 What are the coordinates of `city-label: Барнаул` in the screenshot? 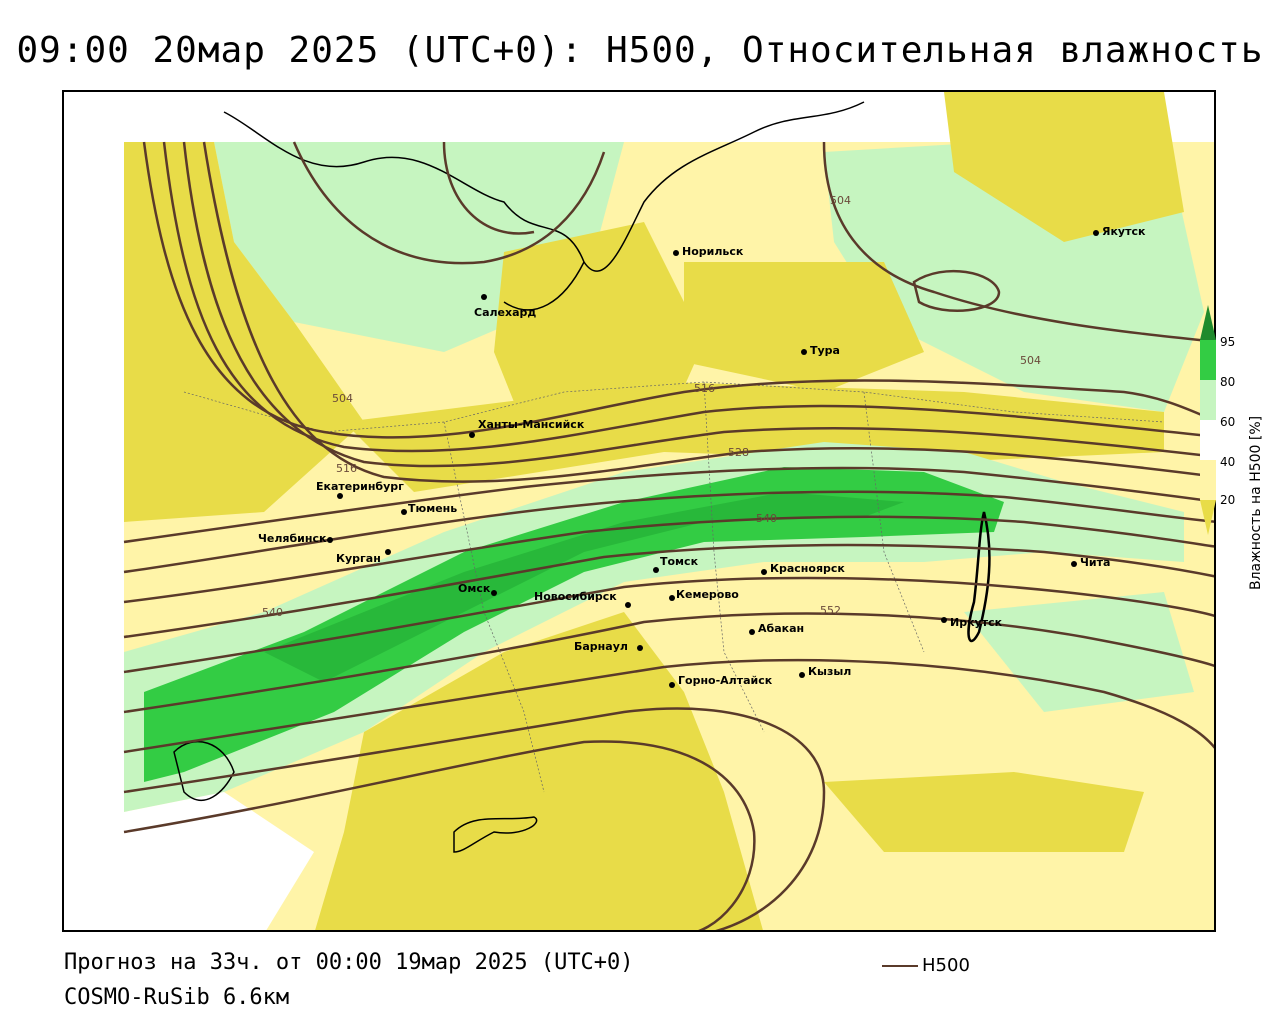 It's located at (601, 646).